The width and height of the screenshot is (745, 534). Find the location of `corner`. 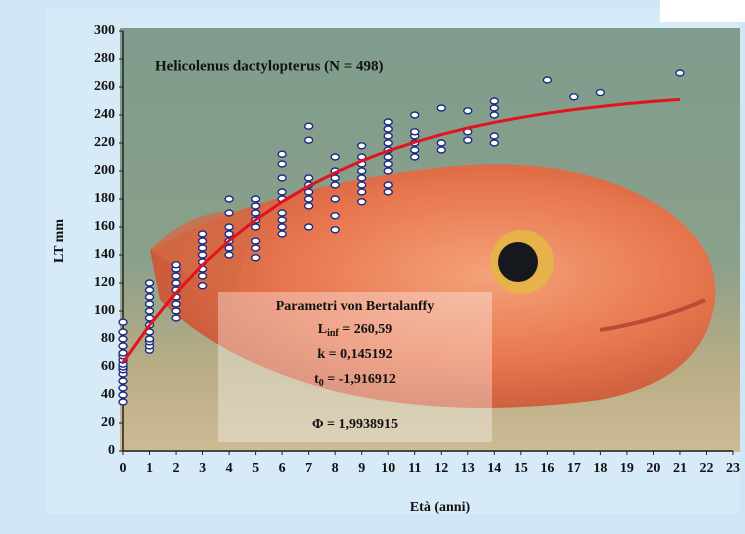

corner is located at coordinates (702, 11).